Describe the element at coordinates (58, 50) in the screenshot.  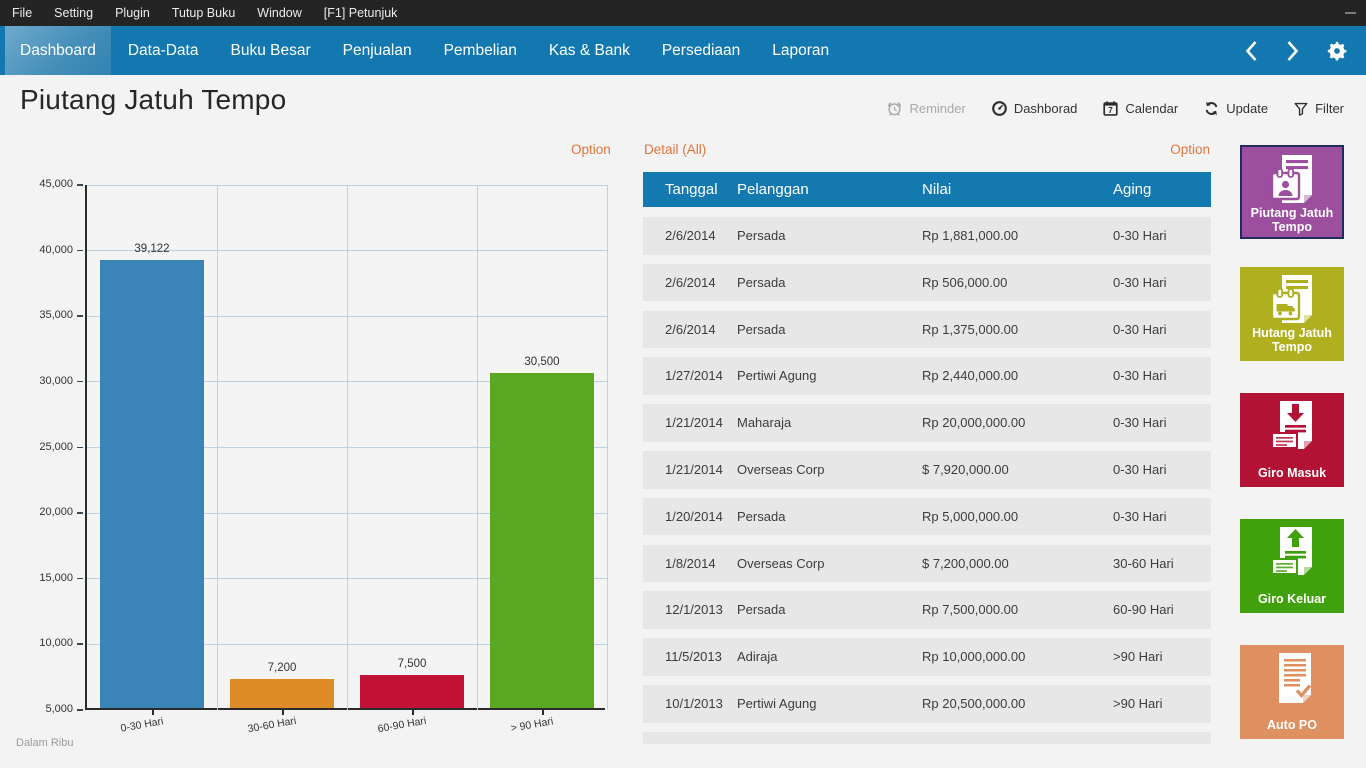
I see `nav-tab-dashboard: Dashboard` at that location.